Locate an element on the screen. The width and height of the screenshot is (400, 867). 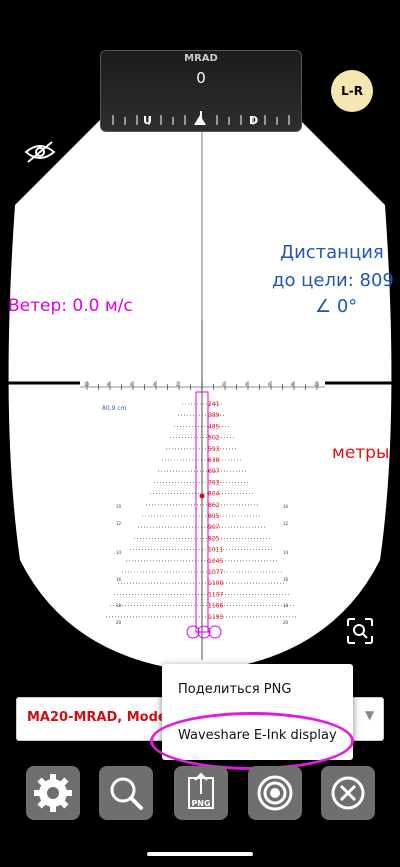
eye-off-icon is located at coordinates (40, 152).